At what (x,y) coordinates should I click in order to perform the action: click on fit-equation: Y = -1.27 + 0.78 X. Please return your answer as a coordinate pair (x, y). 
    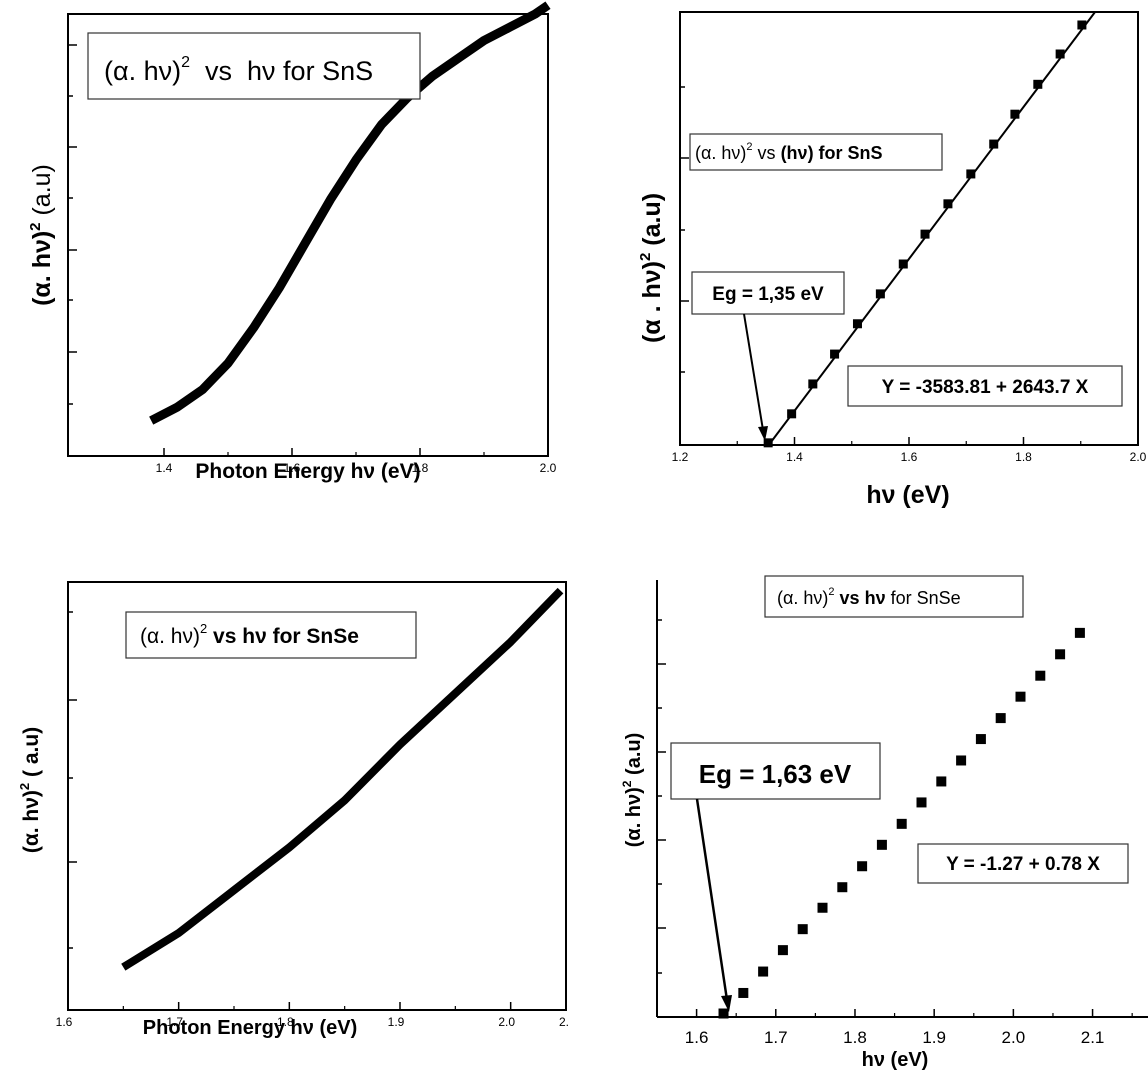
    Looking at the image, I should click on (1023, 864).